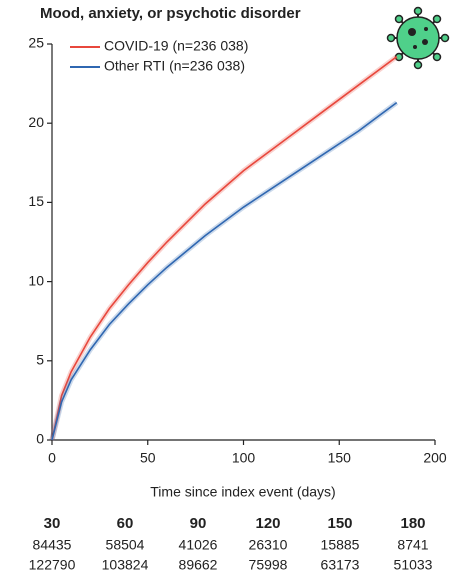  What do you see at coordinates (170, 13) in the screenshot?
I see `chart-title: Mood, anxiety, or psychotic disorder` at bounding box center [170, 13].